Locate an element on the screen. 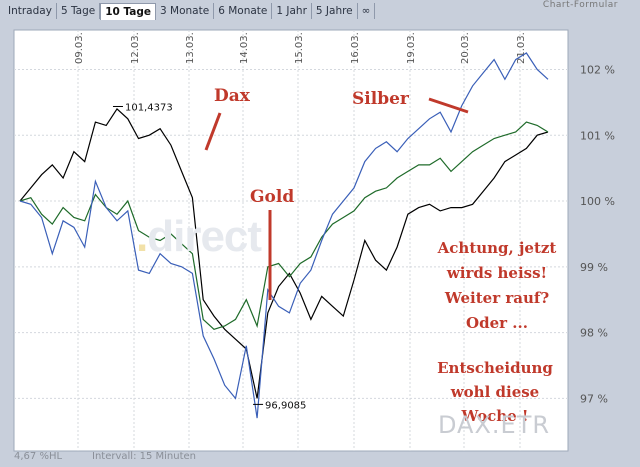  x-tick-label: 21.03. is located at coordinates (521, 48).